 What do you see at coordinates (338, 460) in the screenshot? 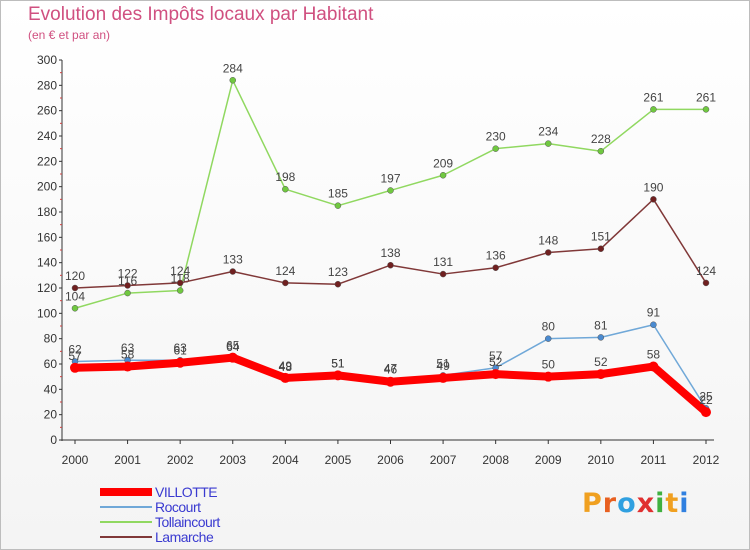
I see `x-tick-label: 2005` at bounding box center [338, 460].